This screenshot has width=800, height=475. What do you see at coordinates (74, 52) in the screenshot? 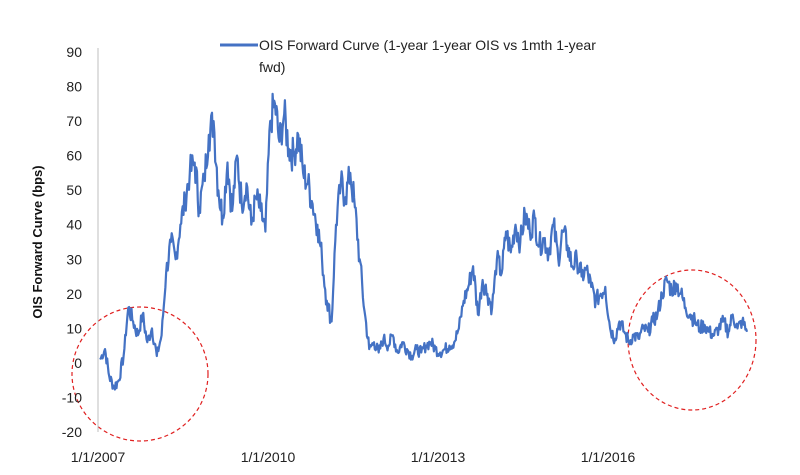
I see `y-tick-label: 90` at bounding box center [74, 52].